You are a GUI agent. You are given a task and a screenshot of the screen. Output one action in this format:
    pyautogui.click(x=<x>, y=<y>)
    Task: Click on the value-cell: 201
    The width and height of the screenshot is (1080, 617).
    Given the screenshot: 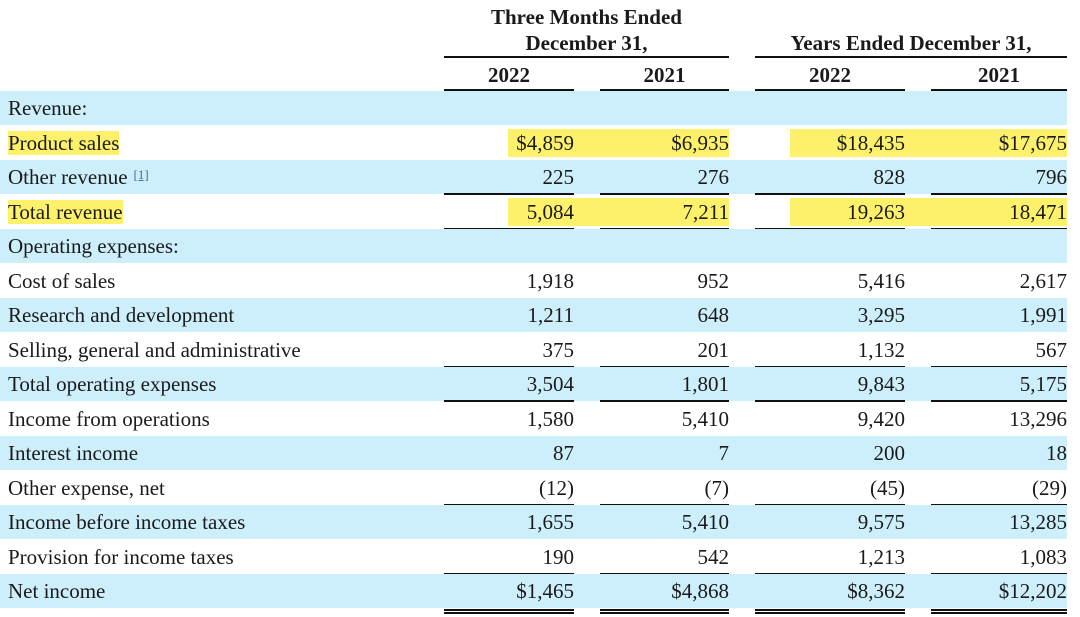 What is the action you would take?
    pyautogui.click(x=713, y=349)
    